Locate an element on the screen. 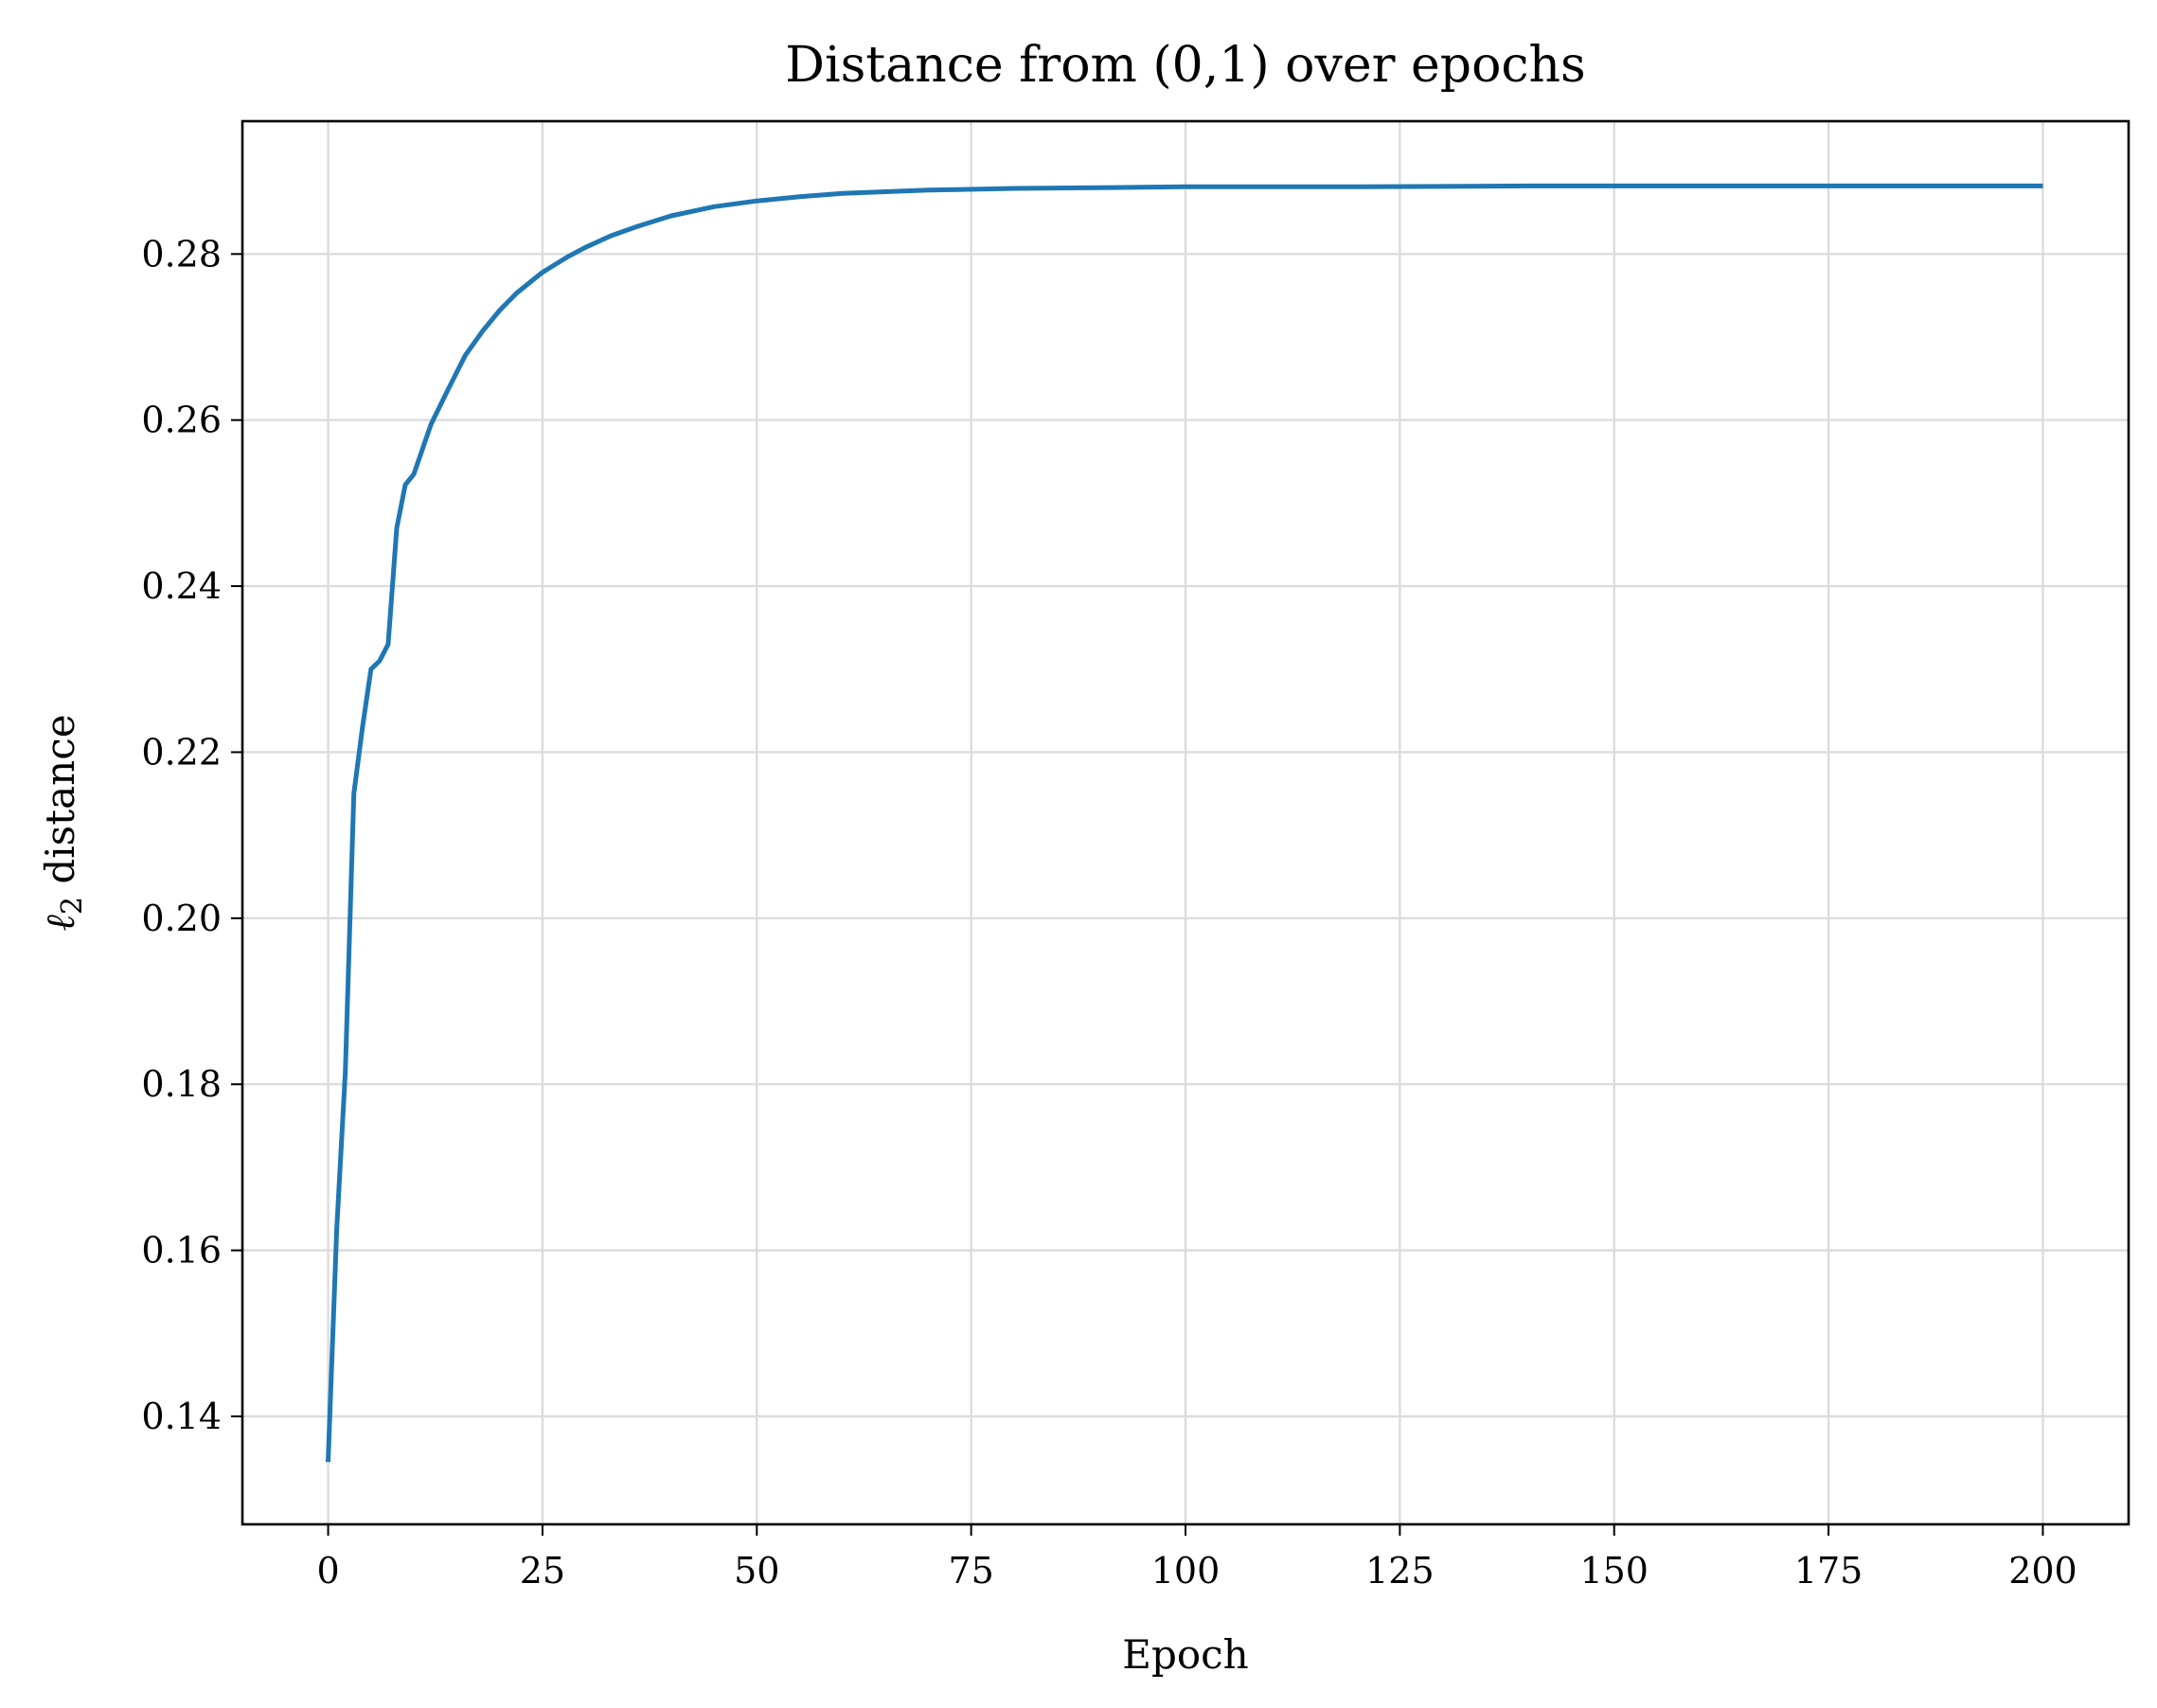  y-tick-label: 0.20 is located at coordinates (181, 919).